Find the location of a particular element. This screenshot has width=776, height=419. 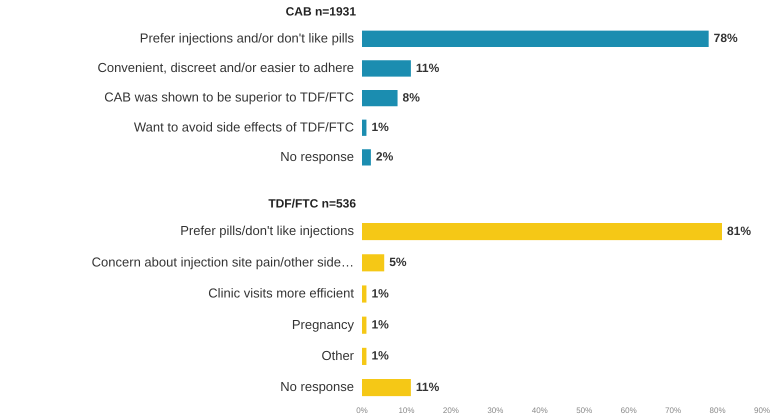

data-label: 5% is located at coordinates (398, 262).